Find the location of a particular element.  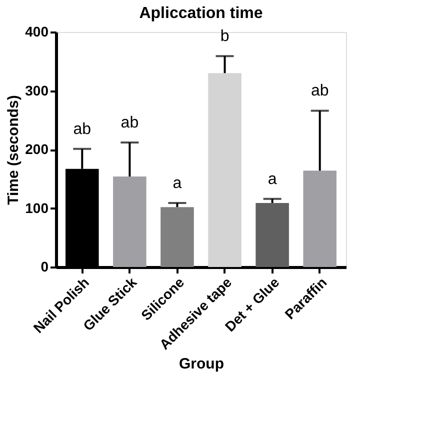

x-axis-title: Group is located at coordinates (201, 364).